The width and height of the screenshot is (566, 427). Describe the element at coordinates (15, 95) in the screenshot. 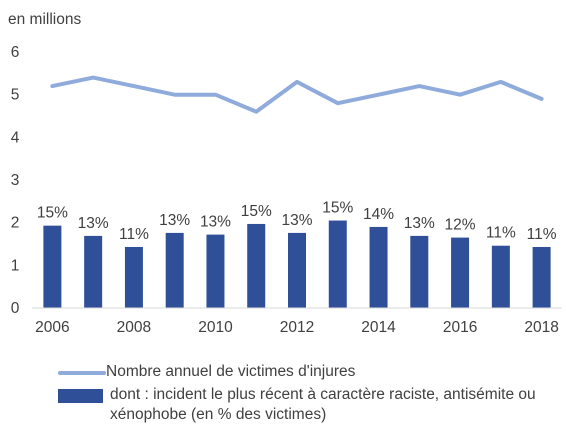

I see `y-tick-label: 5` at that location.